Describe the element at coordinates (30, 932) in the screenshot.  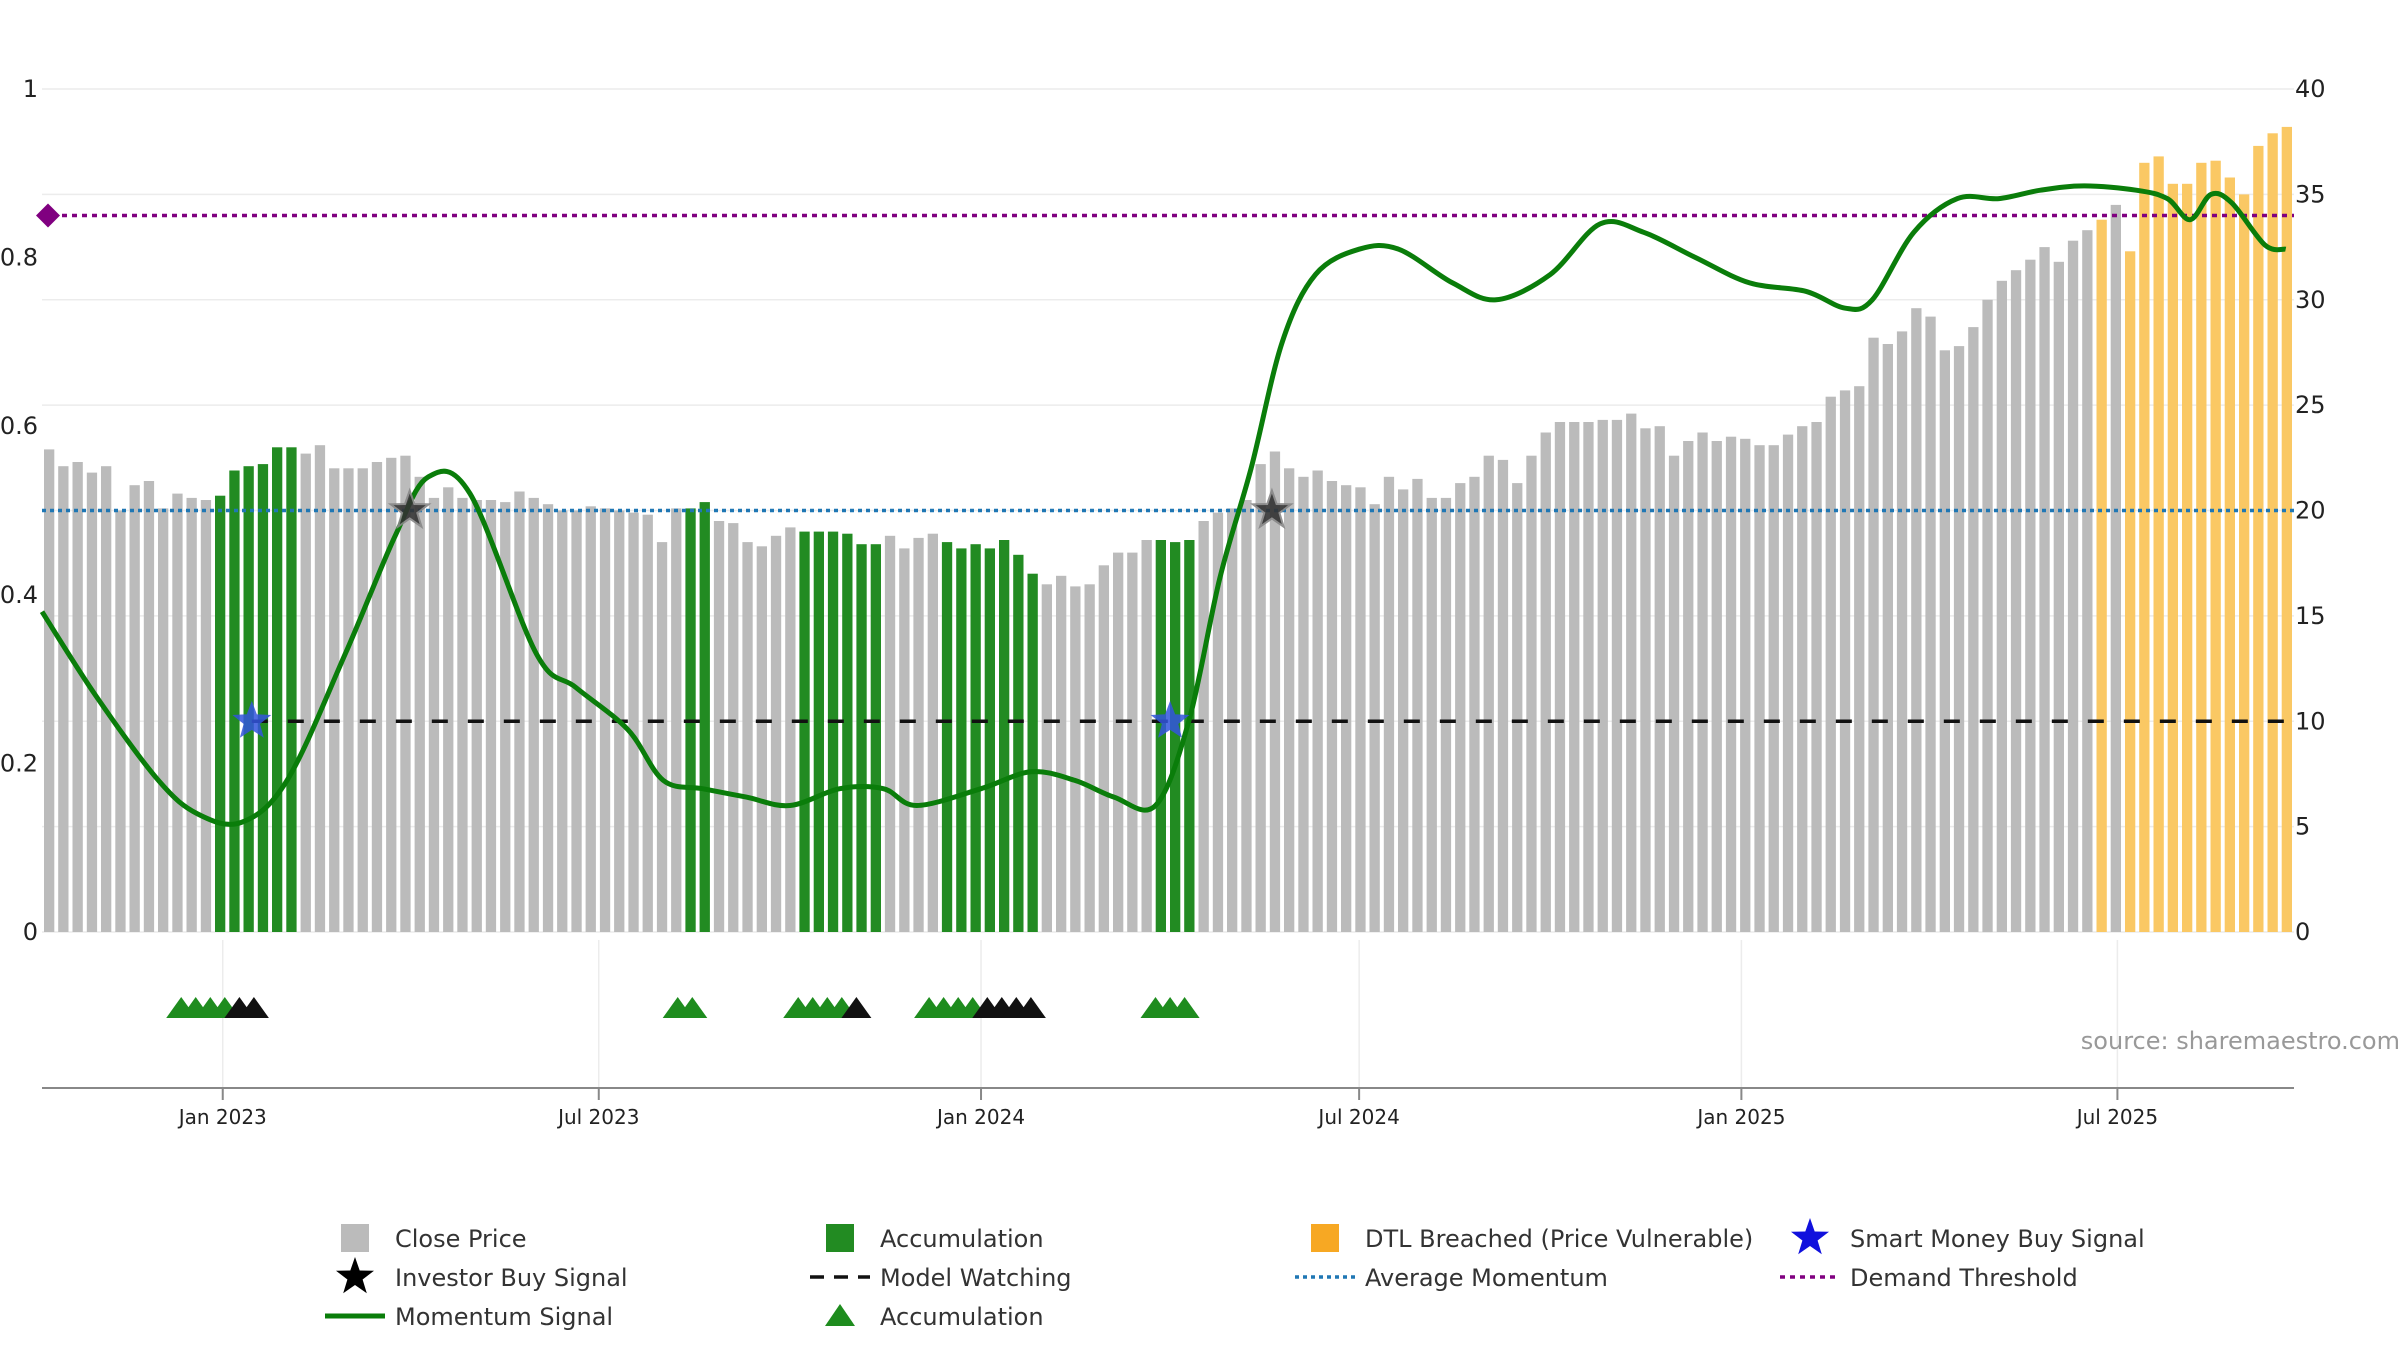
I see `left-tick-label: 0` at that location.